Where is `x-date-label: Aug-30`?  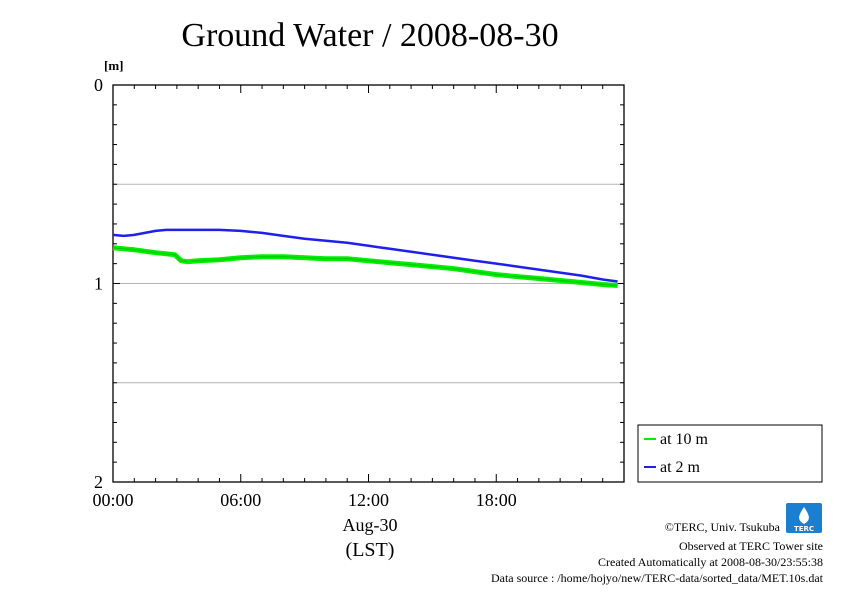
x-date-label: Aug-30 is located at coordinates (370, 525).